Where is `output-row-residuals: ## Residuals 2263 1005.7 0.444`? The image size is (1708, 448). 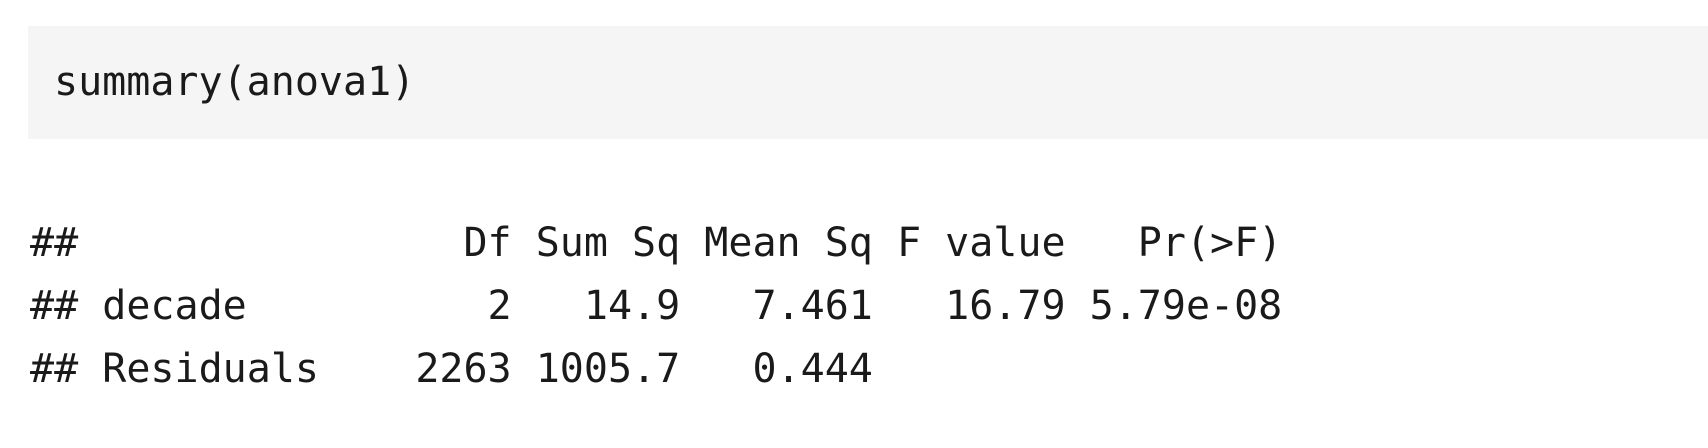
output-row-residuals: ## Residuals 2263 1005.7 0.444 is located at coordinates (451, 369).